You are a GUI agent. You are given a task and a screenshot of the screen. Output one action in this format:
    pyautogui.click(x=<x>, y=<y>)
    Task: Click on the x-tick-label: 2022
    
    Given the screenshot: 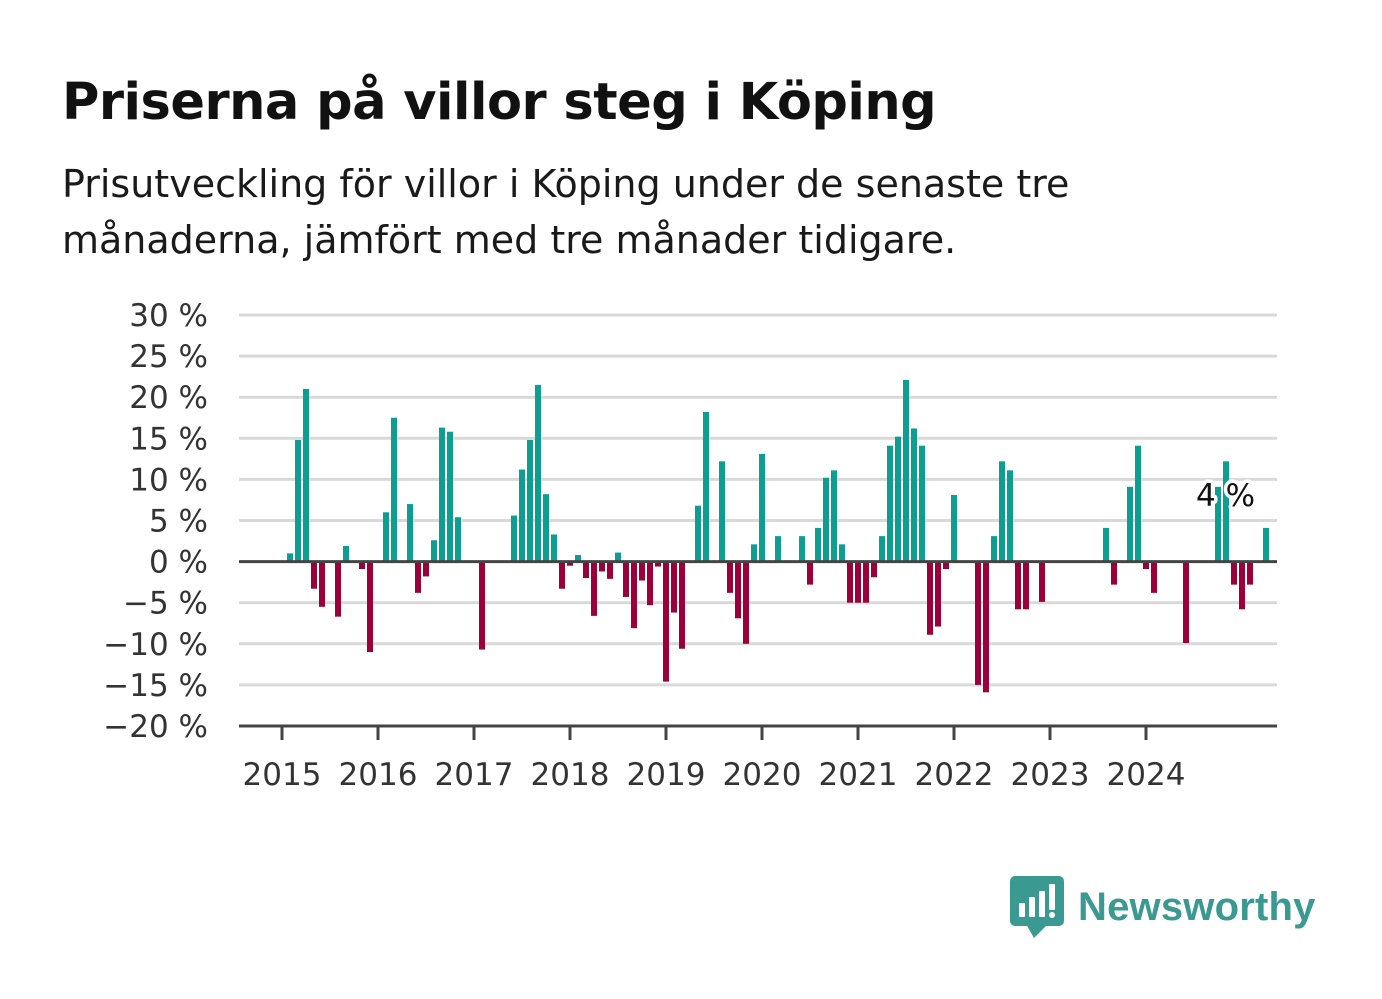 What is the action you would take?
    pyautogui.click(x=954, y=775)
    